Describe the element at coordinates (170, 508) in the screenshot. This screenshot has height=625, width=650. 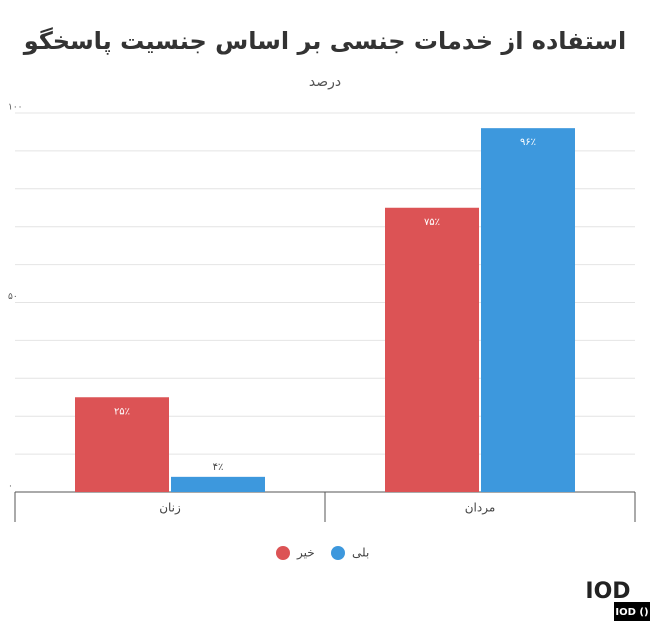
I see `x-tick-label: زنان` at that location.